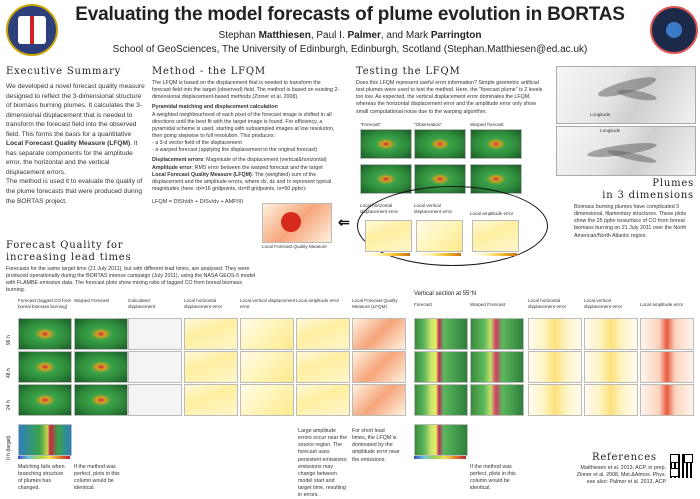  Describe the element at coordinates (65, 245) in the screenshot. I see `forecast-quality-heading-1: Forecast Quality for` at that location.